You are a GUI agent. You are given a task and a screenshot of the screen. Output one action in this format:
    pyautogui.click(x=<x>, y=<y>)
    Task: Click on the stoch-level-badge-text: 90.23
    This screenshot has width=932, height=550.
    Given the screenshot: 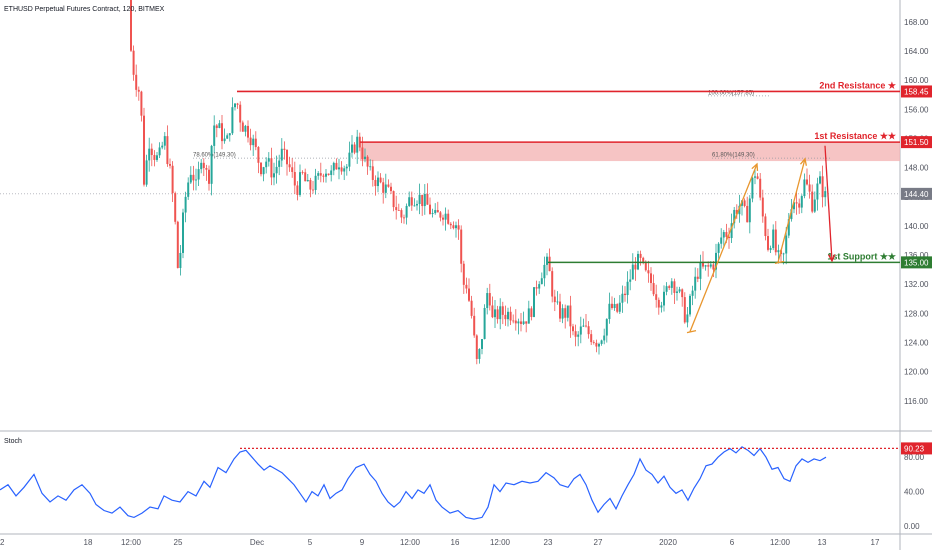 What is the action you would take?
    pyautogui.click(x=914, y=448)
    